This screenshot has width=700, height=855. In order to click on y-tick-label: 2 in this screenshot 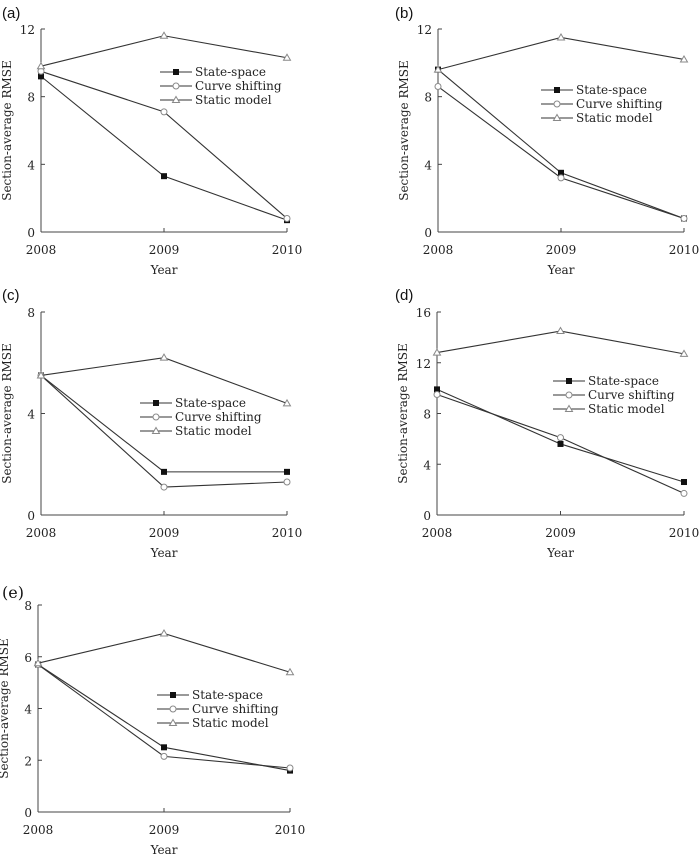, I will do `click(28, 761)`.